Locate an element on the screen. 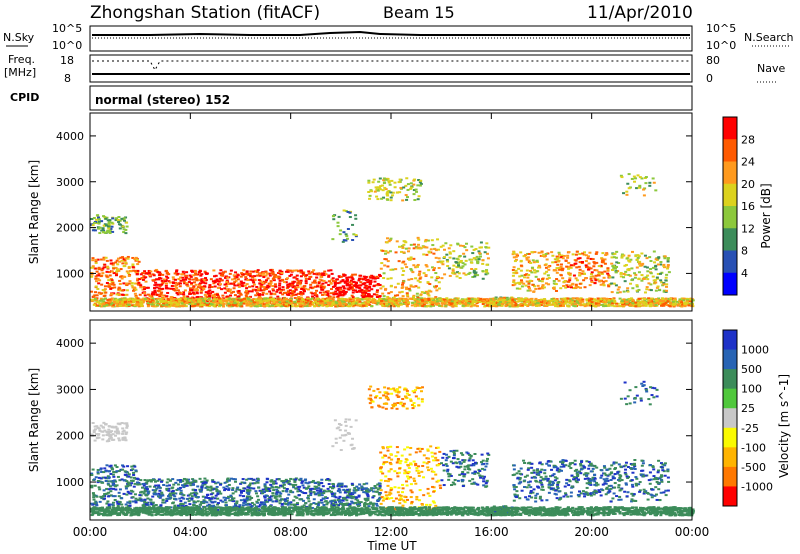  colorbar-segment is located at coordinates (730, 262).